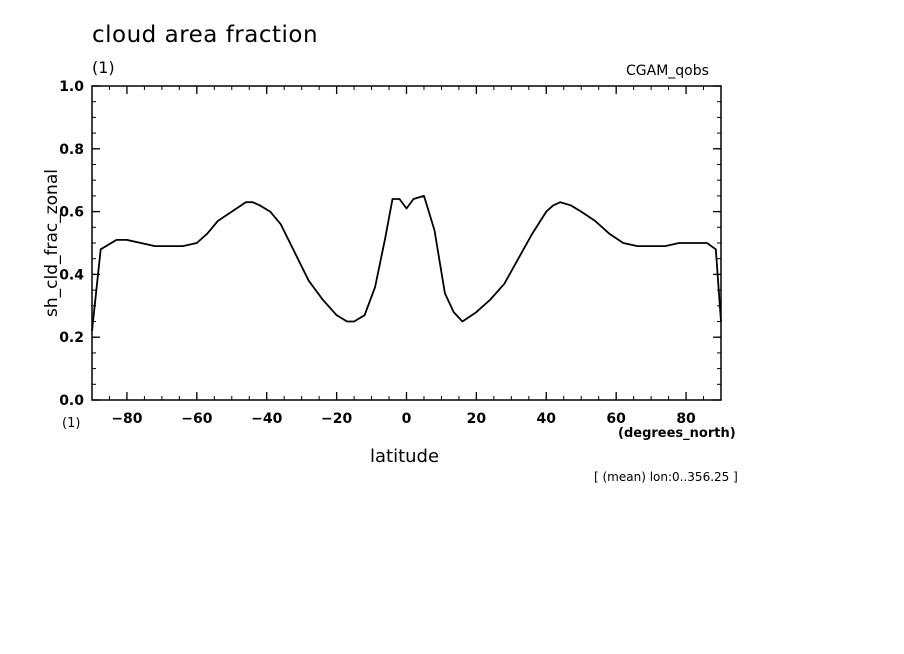  I want to click on x-tick-label: 40, so click(547, 419).